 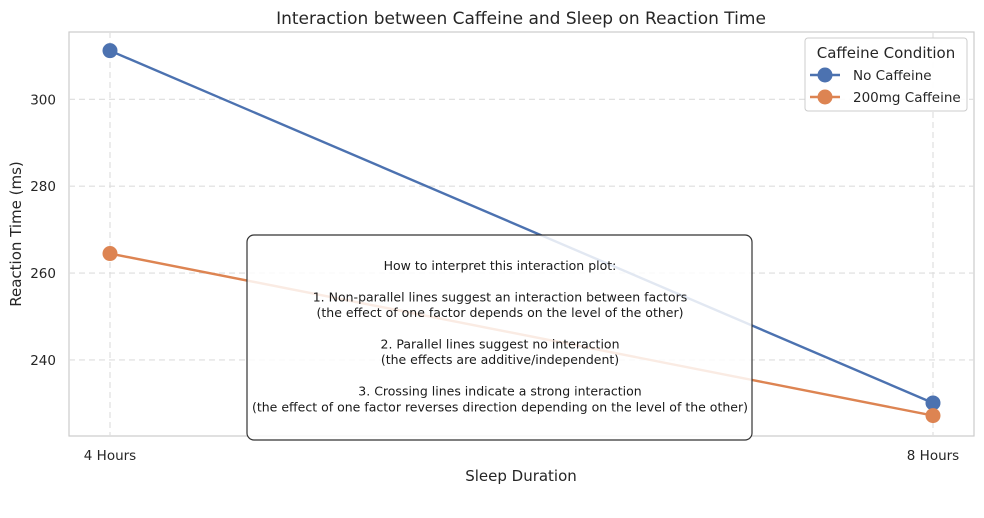 I want to click on x-axis-label: Sleep Duration, so click(x=521, y=476).